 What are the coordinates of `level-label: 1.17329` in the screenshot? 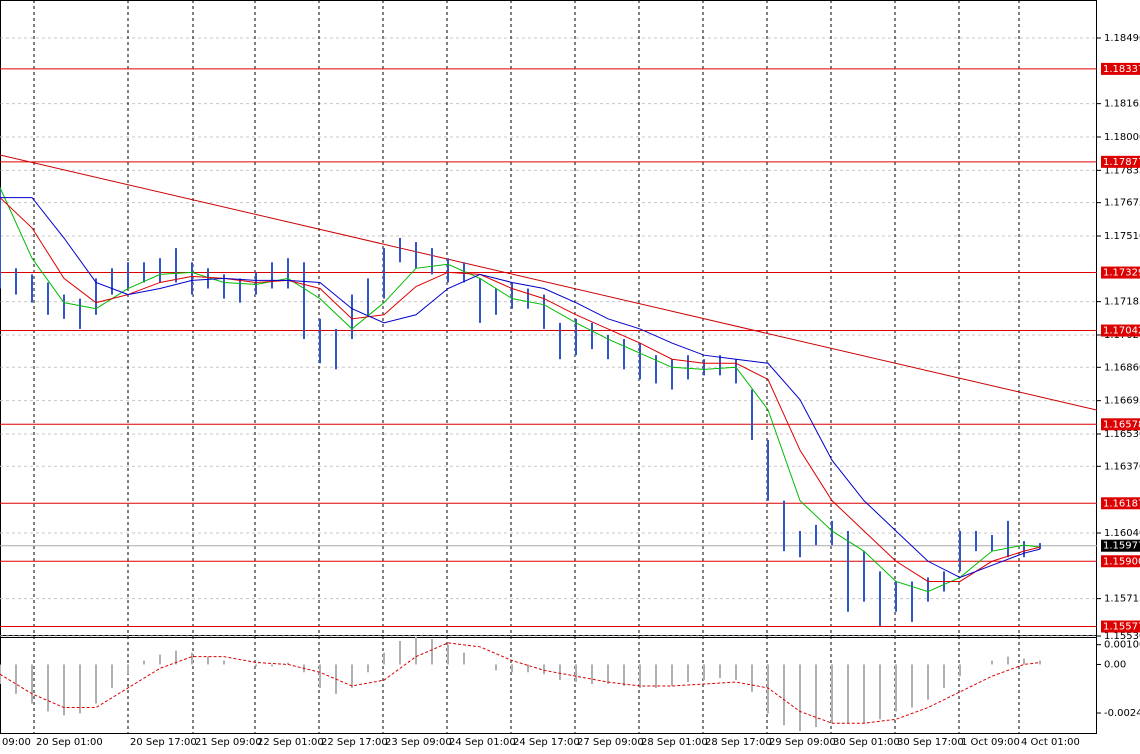 It's located at (1121, 273).